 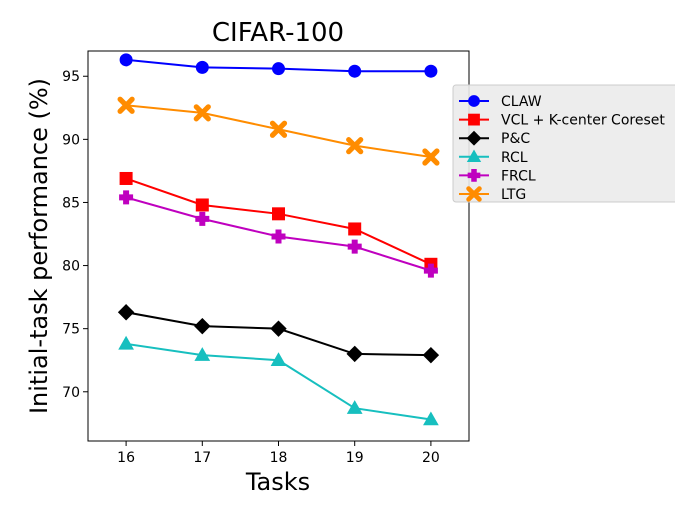 I want to click on legend-label: FRCL, so click(x=518, y=176).